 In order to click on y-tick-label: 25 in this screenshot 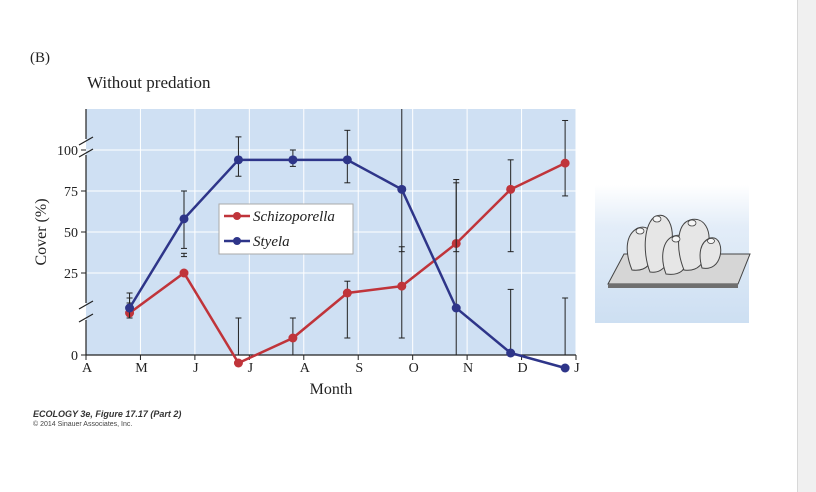, I will do `click(71, 274)`.